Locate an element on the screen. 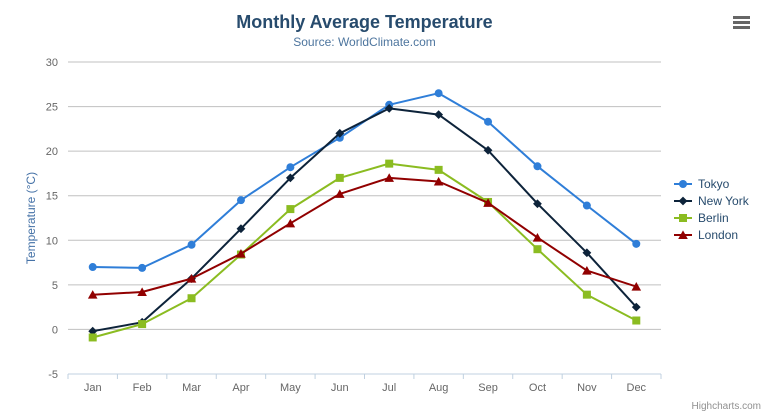 This screenshot has width=769, height=416. x-axis-tick-label: May is located at coordinates (290, 388).